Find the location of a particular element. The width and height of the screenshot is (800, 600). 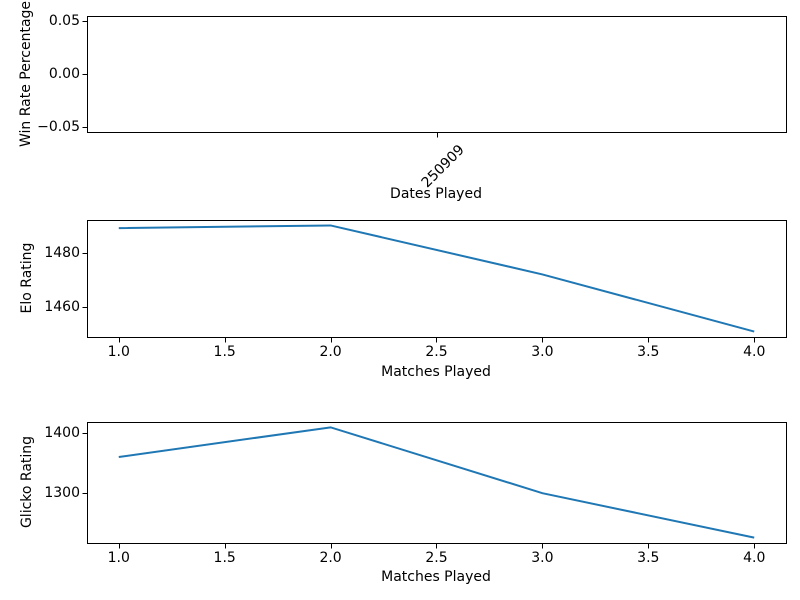

matches-played-x-axis-label-elo: Matches Played is located at coordinates (436, 372).